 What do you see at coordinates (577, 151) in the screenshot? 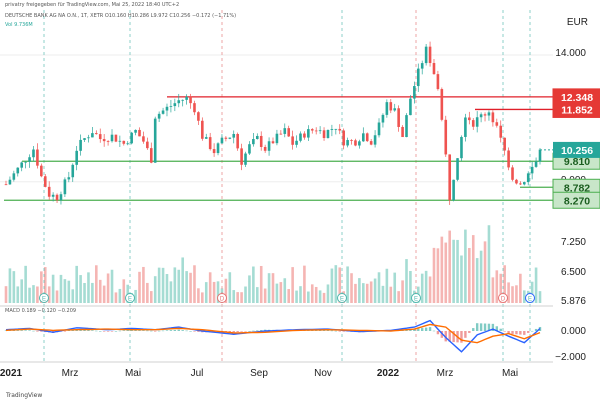
I see `last-price-label: 10.256` at bounding box center [577, 151].